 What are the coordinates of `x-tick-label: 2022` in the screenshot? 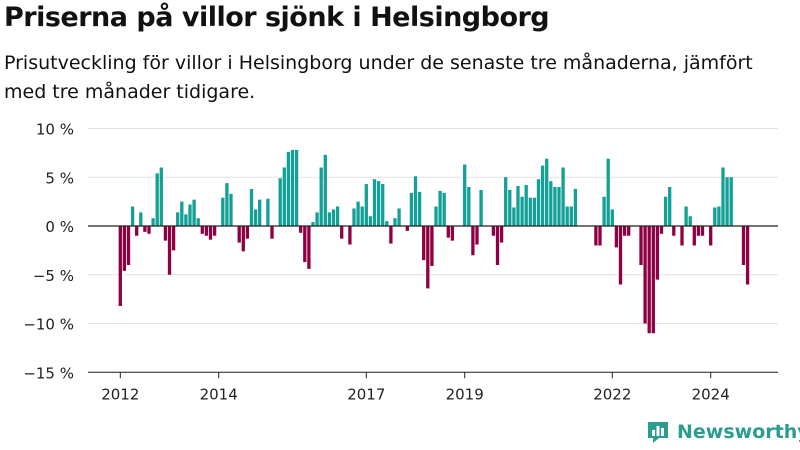 It's located at (612, 394).